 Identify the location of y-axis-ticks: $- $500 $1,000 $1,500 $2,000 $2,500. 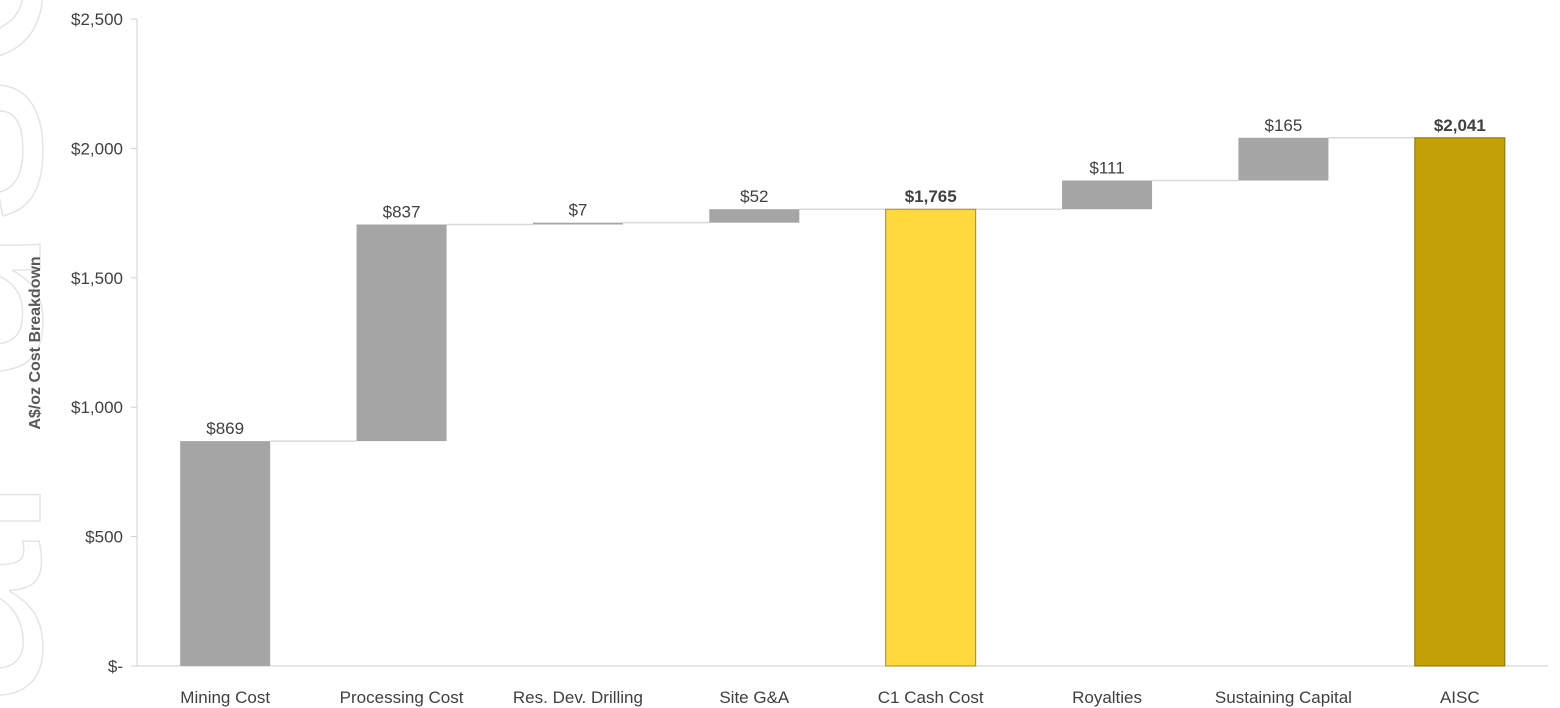
(104, 343).